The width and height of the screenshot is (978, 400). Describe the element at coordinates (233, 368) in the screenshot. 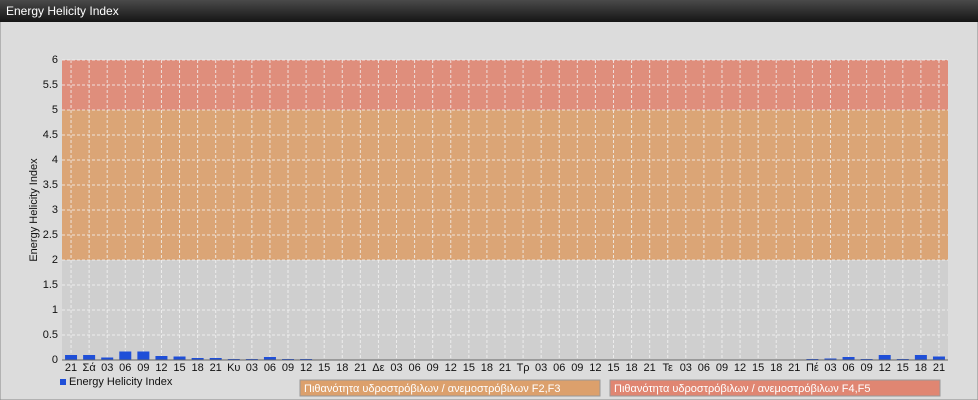

I see `x-tick-label: Κυ` at that location.